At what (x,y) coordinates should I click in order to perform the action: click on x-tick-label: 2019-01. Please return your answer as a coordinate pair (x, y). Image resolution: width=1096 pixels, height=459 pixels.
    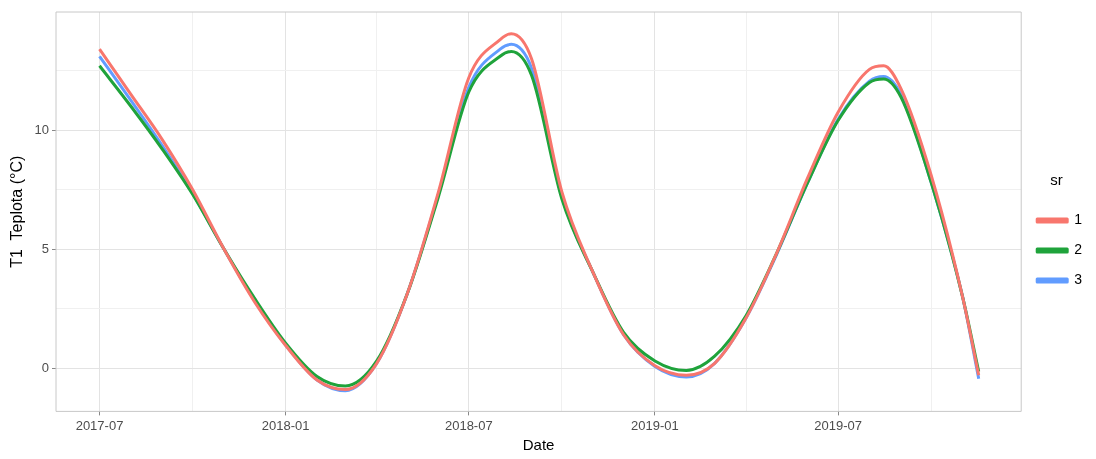
    Looking at the image, I should click on (655, 425).